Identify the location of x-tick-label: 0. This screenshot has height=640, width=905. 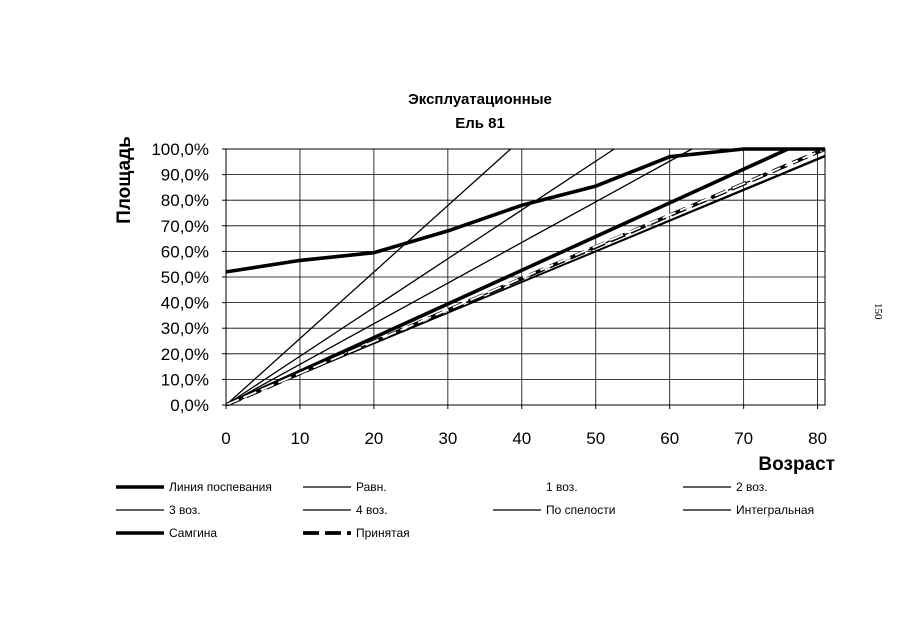
(225, 438).